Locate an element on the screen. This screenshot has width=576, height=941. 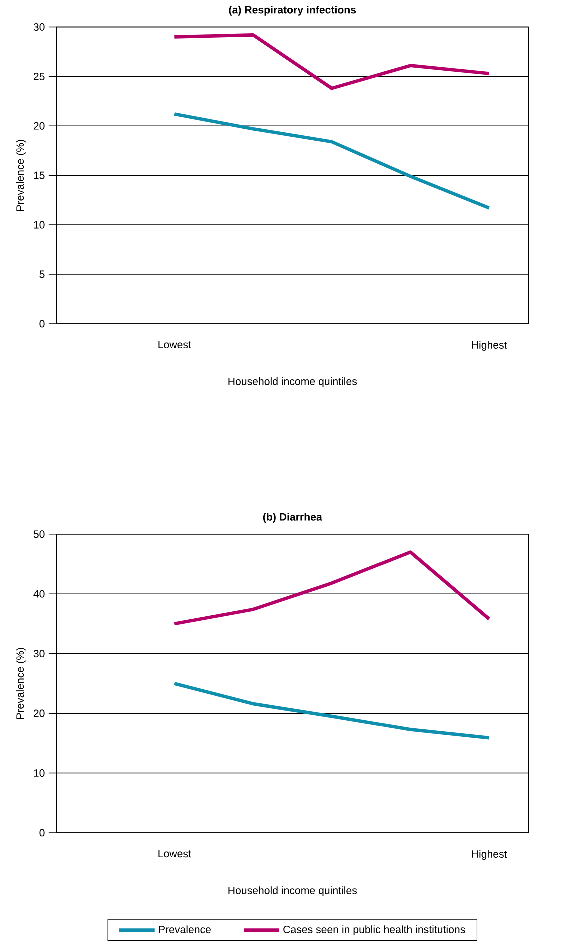
y-tick-label: 15 is located at coordinates (39, 176).